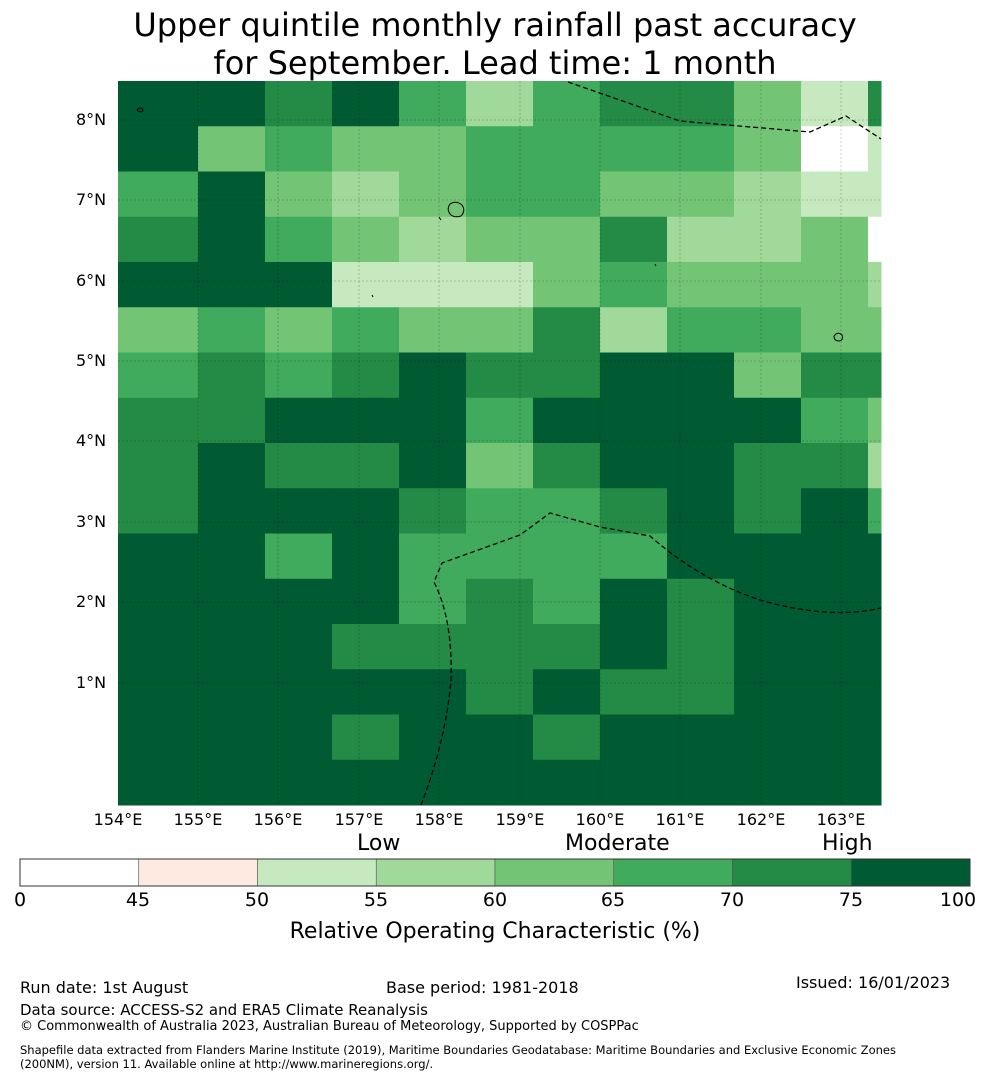  Describe the element at coordinates (118, 819) in the screenshot. I see `lon-label: 154°E` at that location.